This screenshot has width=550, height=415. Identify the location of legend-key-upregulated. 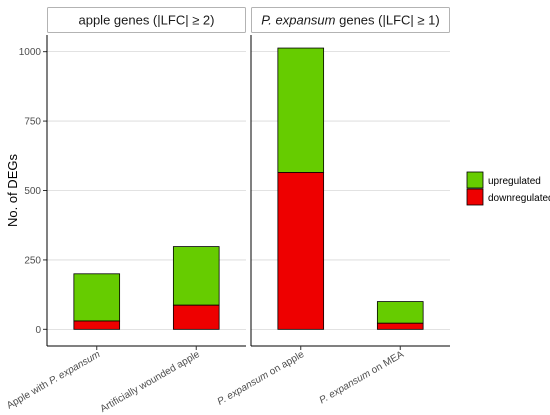
(475, 180).